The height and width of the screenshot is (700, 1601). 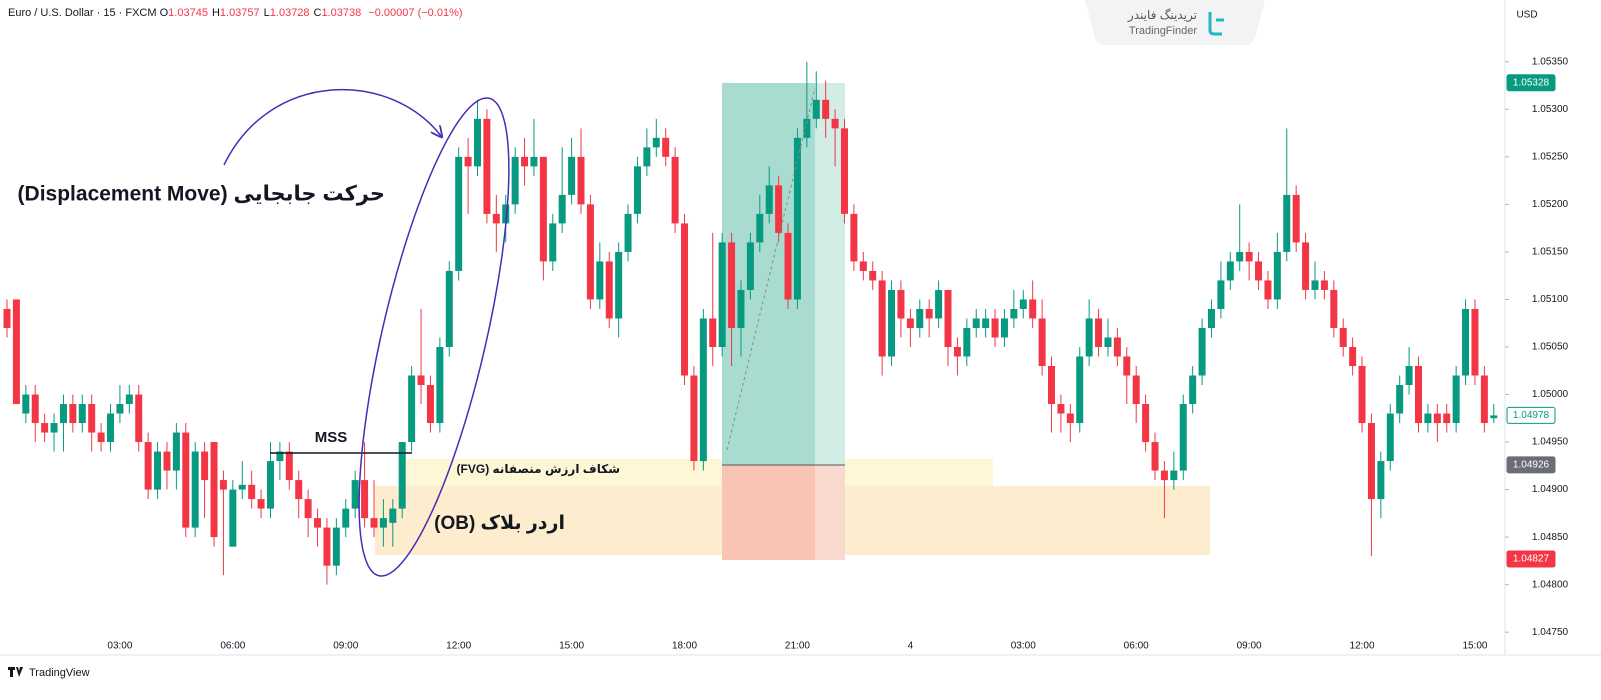 I want to click on position-loss-extension, so click(x=830, y=512).